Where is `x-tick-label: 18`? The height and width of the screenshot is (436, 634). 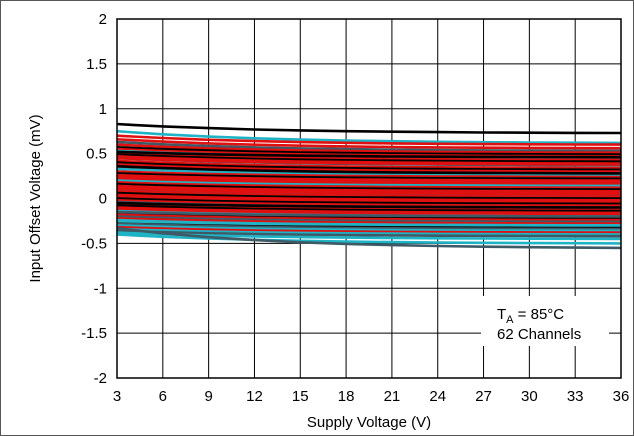
x-tick-label: 18 is located at coordinates (346, 396).